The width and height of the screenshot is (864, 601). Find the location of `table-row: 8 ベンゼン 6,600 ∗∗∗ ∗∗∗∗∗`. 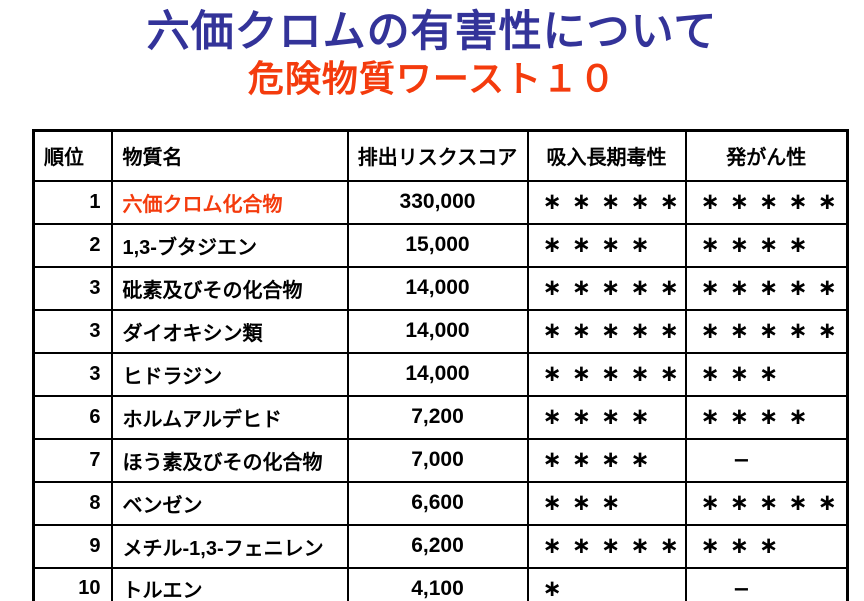

table-row: 8 ベンゼン 6,600 ∗∗∗ ∗∗∗∗∗ is located at coordinates (440, 503).